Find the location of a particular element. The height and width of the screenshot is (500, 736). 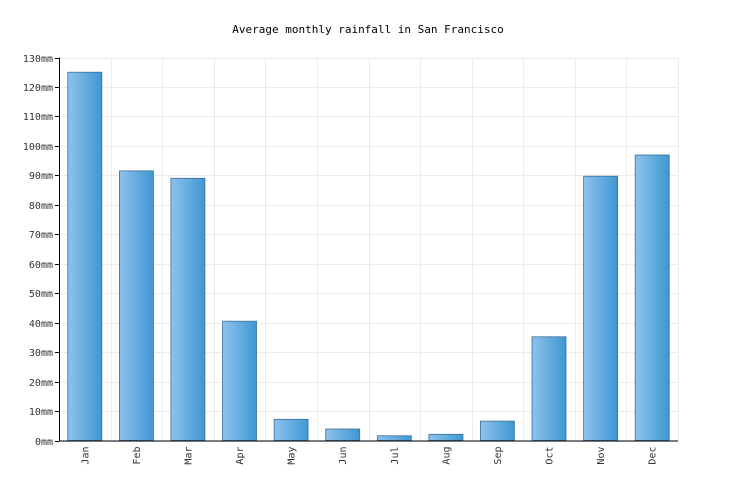

y-tick-label: 80mm is located at coordinates (41, 206).